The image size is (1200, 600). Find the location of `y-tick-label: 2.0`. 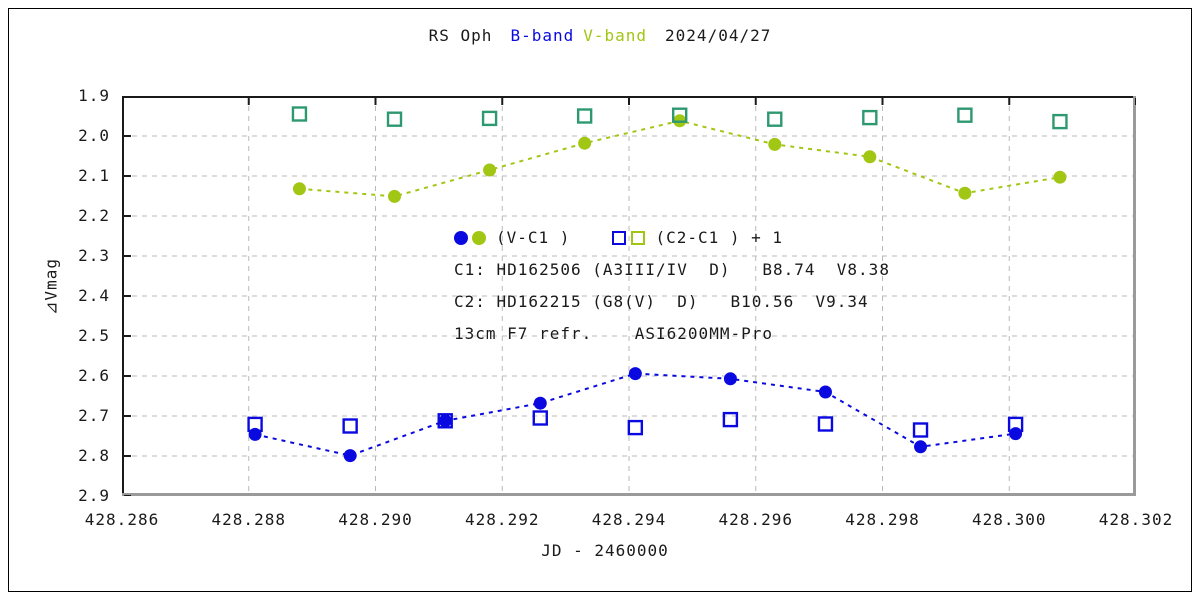

y-tick-label: 2.0 is located at coordinates (94, 135).